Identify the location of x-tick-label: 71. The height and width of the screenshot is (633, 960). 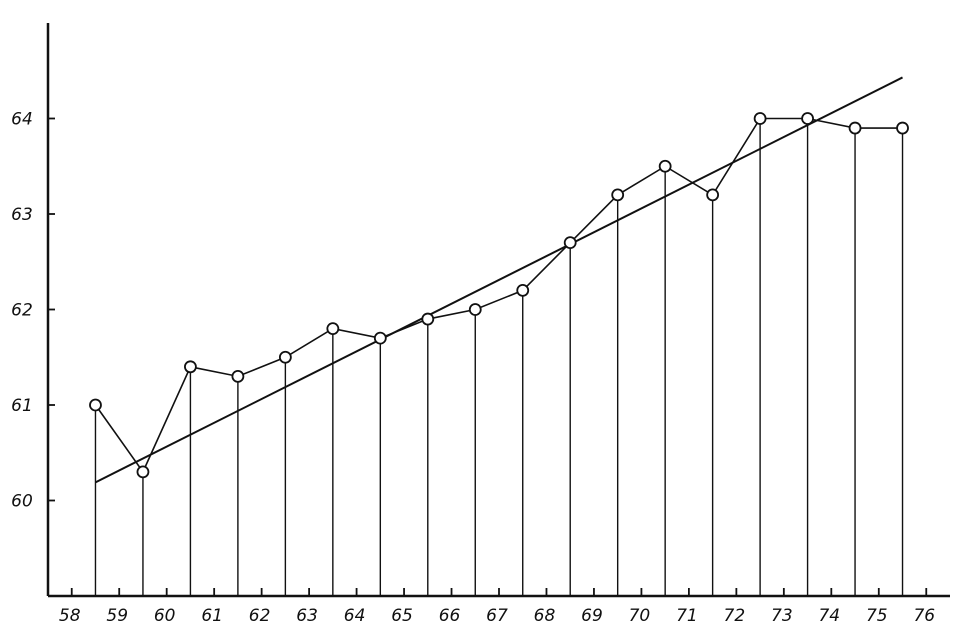
(687, 616).